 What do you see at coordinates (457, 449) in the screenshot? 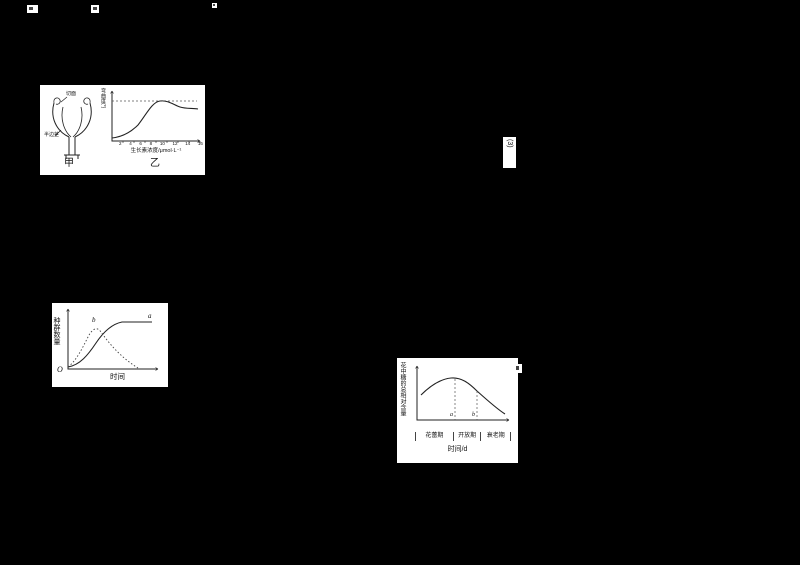
I see `graph3-x-axis-label: 时间/d` at bounding box center [457, 449].